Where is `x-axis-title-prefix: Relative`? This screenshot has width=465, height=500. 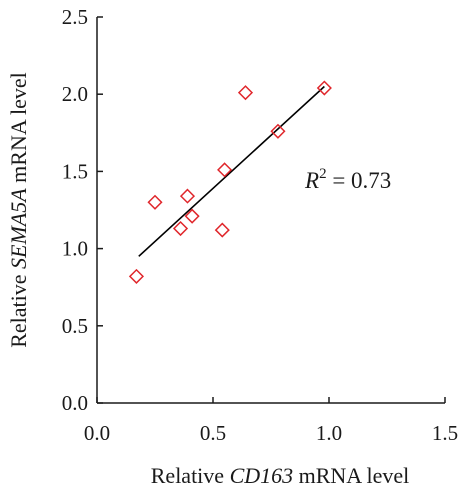
x-axis-title-prefix: Relative is located at coordinates (190, 475).